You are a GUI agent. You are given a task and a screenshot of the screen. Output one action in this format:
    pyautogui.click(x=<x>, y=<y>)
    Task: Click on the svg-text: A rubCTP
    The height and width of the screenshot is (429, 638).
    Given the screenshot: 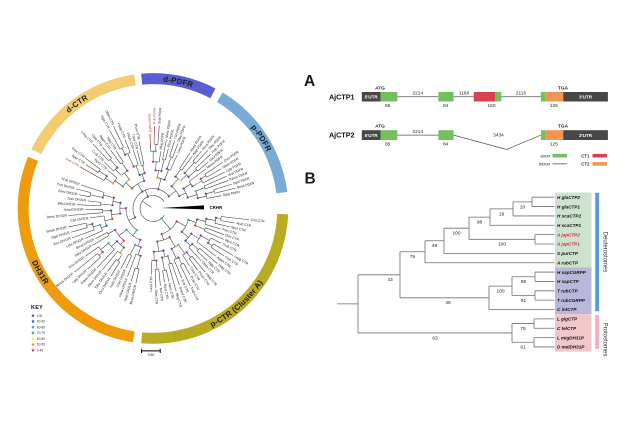 What is the action you would take?
    pyautogui.click(x=567, y=262)
    